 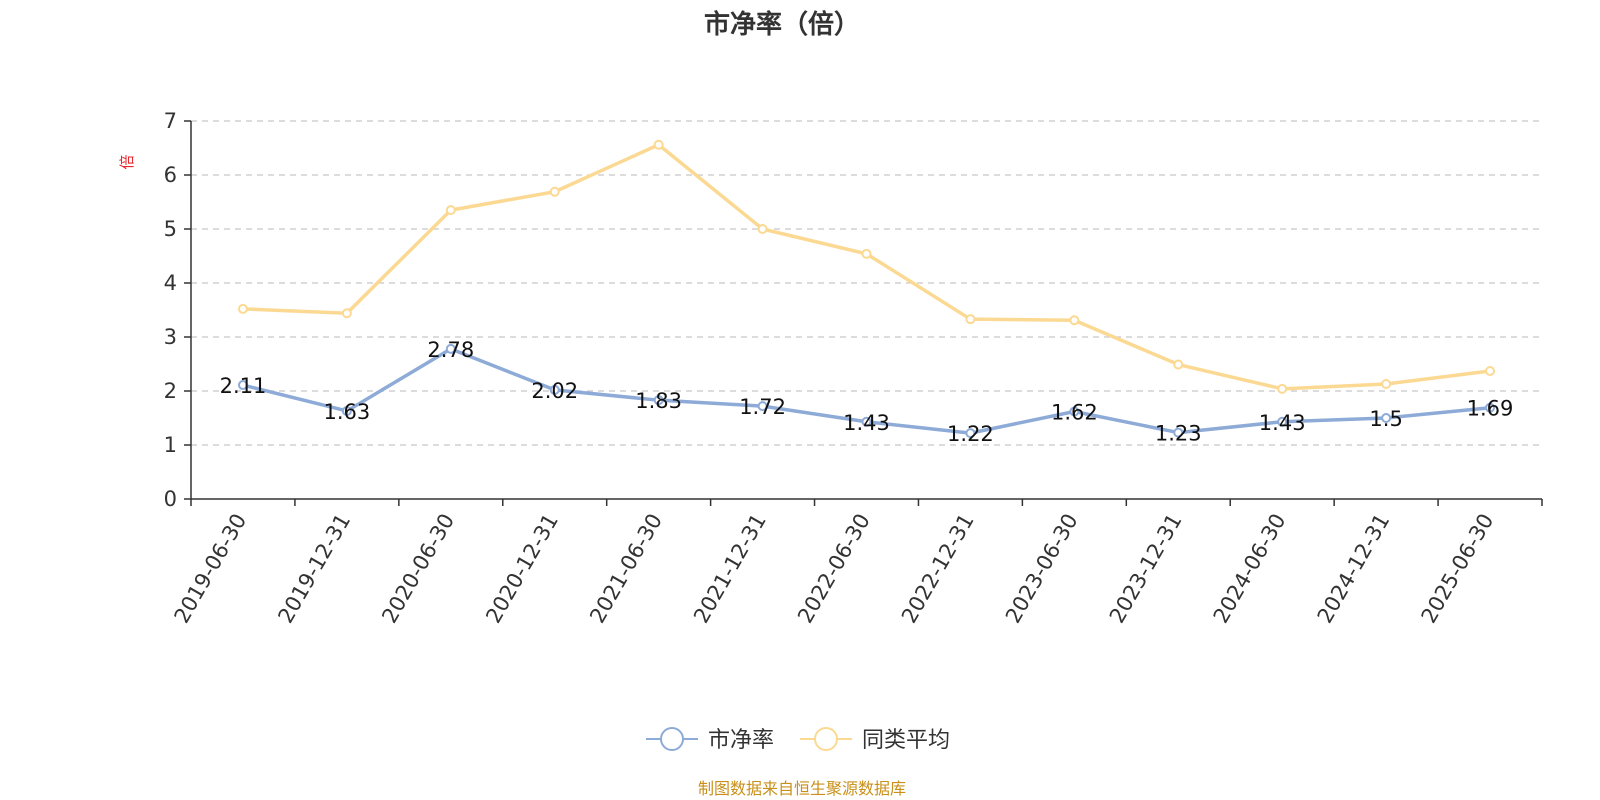 What do you see at coordinates (170, 175) in the screenshot?
I see `y-tick-label: 6` at bounding box center [170, 175].